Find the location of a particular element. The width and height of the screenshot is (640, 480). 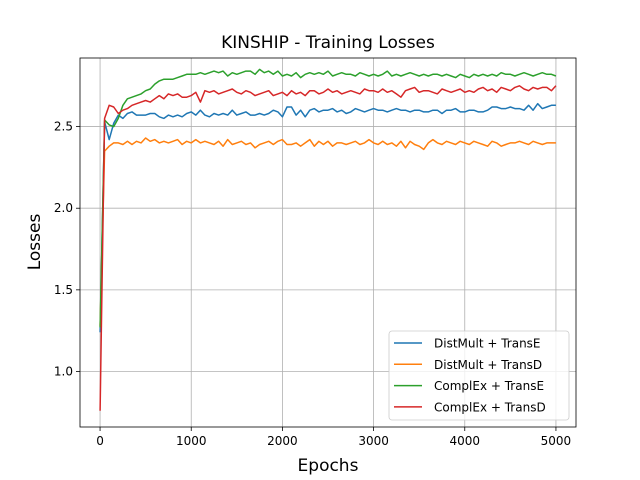

legend-label: DistMult + TransD is located at coordinates (488, 365).